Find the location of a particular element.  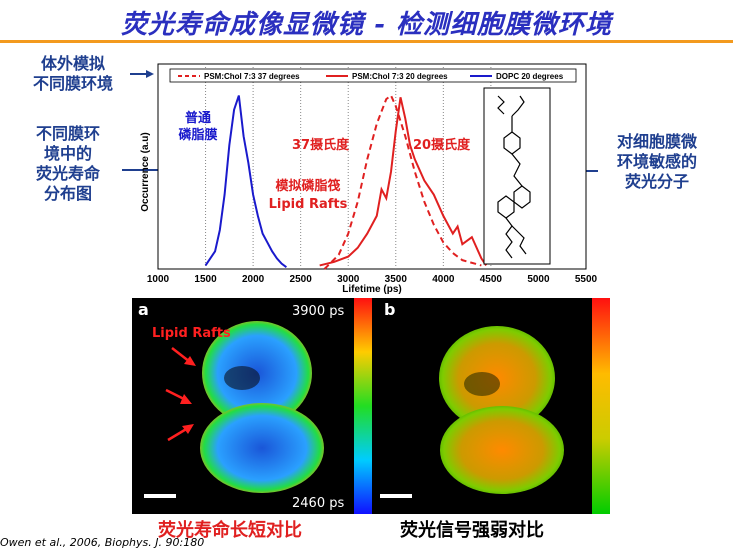

lifetime-color-bar is located at coordinates (363, 406).